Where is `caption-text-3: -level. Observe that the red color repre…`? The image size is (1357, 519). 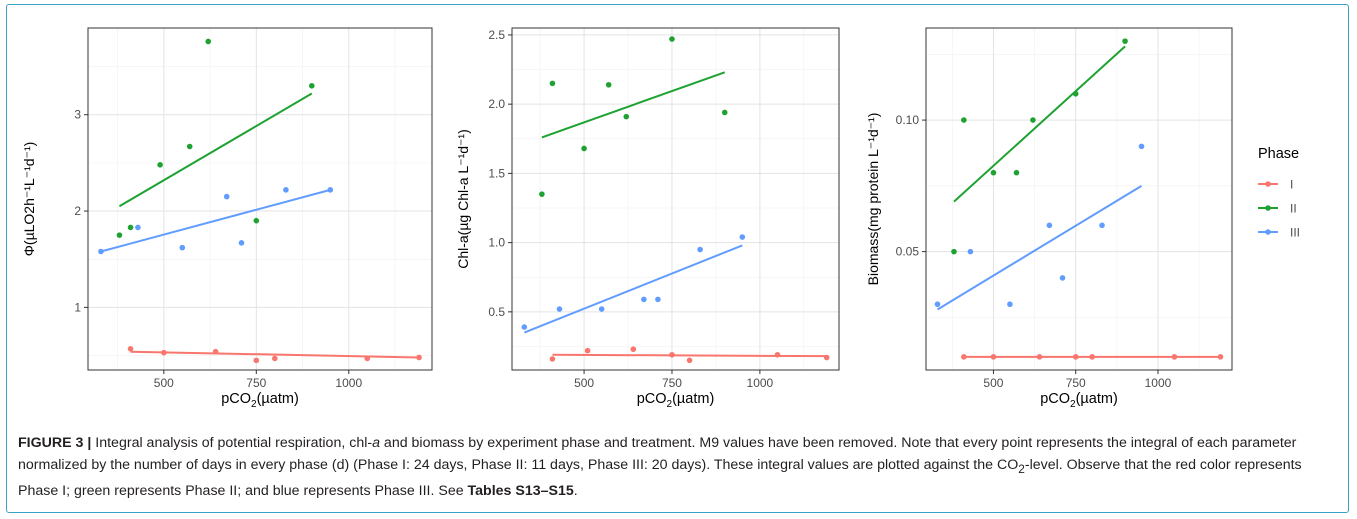
caption-text-3: -level. Observe that the red color repre… is located at coordinates (660, 478).